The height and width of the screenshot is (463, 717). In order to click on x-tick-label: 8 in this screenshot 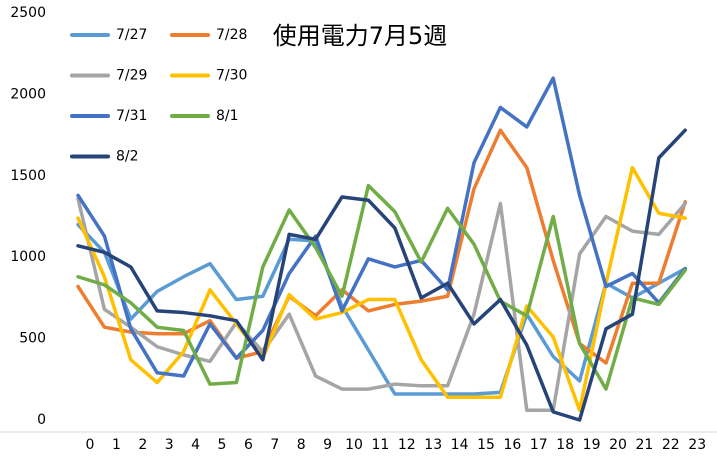, I will do `click(301, 445)`.